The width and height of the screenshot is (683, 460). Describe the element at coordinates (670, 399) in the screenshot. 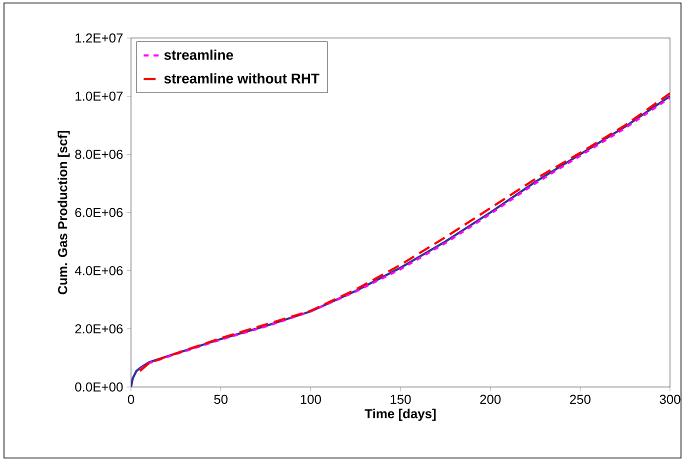

I see `x-tick-label: 300` at that location.